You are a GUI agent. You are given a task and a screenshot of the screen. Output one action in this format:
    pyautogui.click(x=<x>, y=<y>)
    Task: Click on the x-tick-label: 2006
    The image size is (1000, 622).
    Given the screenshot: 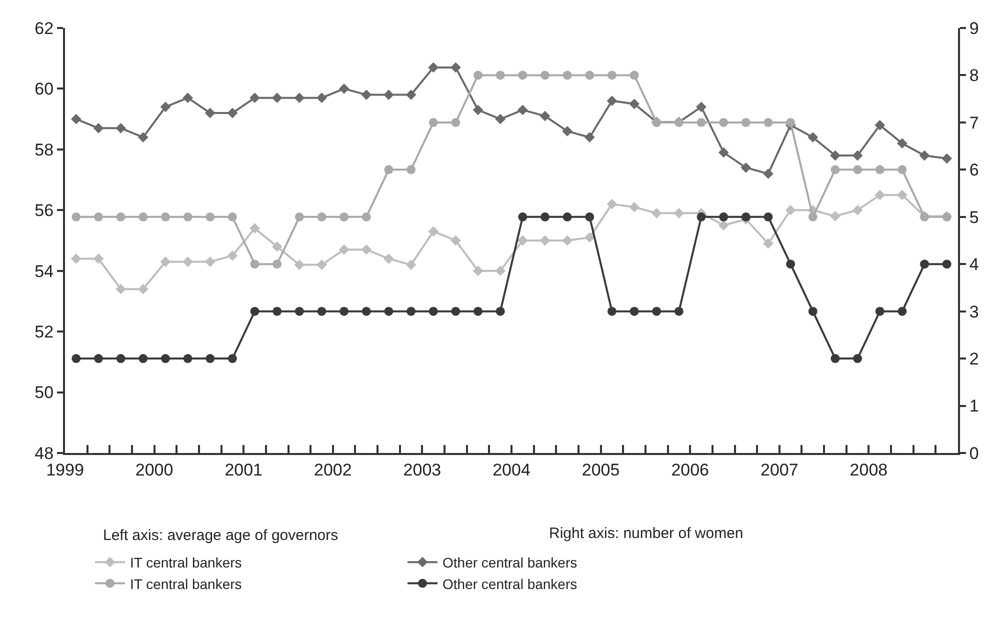 What is the action you would take?
    pyautogui.click(x=690, y=470)
    